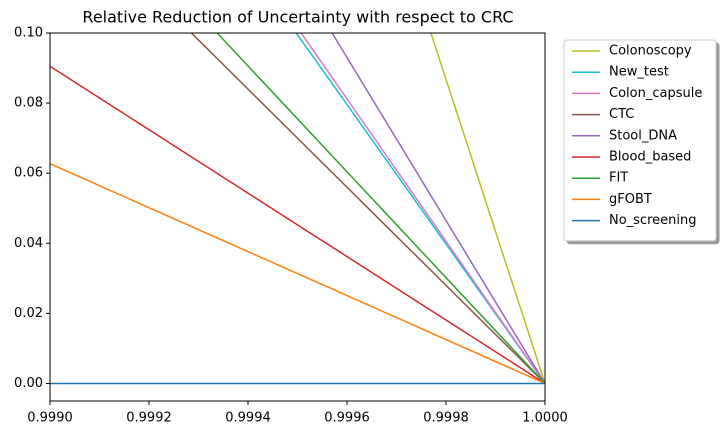 The image size is (723, 435). I want to click on legend-label: Colon_capsule, so click(655, 93).